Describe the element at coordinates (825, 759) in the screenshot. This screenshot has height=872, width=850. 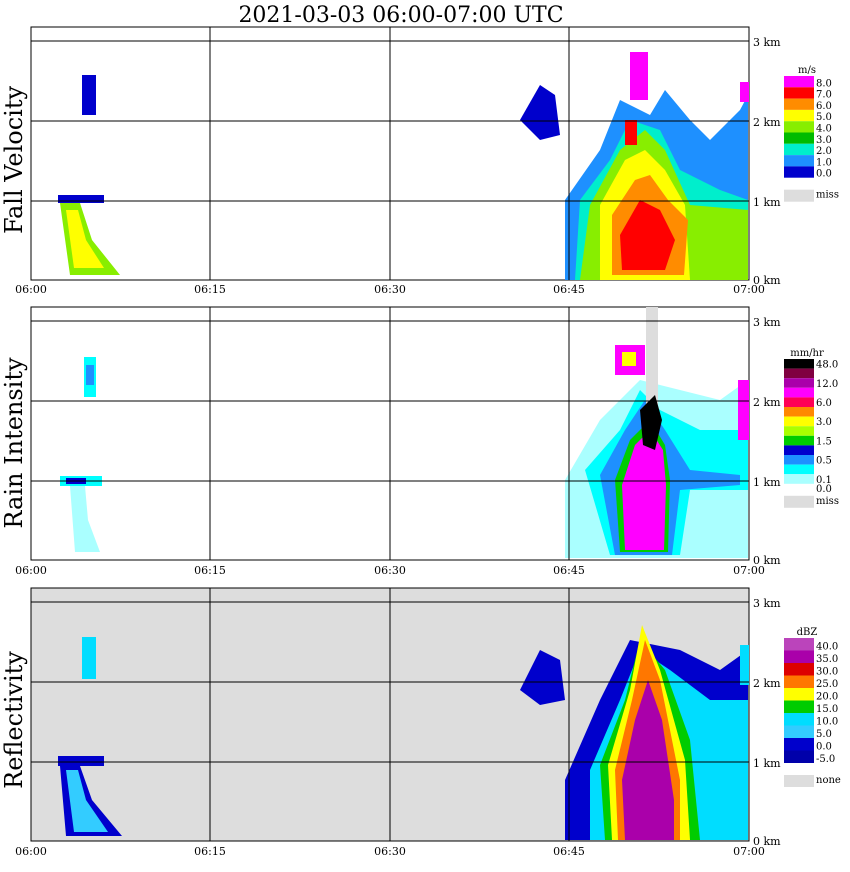
I see `colorbar-label: -5.0` at that location.